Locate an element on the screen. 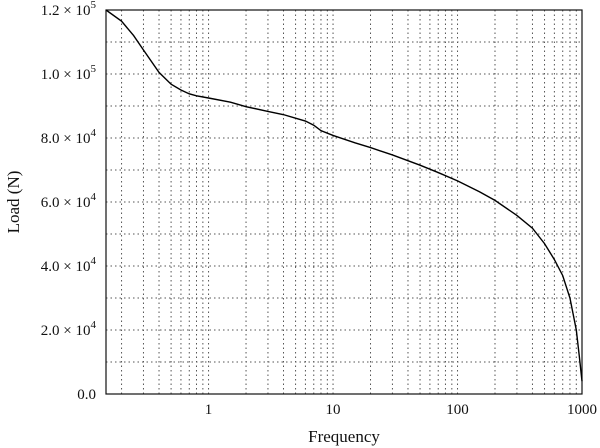 The width and height of the screenshot is (600, 448). x-axis-label: Frequency is located at coordinates (344, 436).